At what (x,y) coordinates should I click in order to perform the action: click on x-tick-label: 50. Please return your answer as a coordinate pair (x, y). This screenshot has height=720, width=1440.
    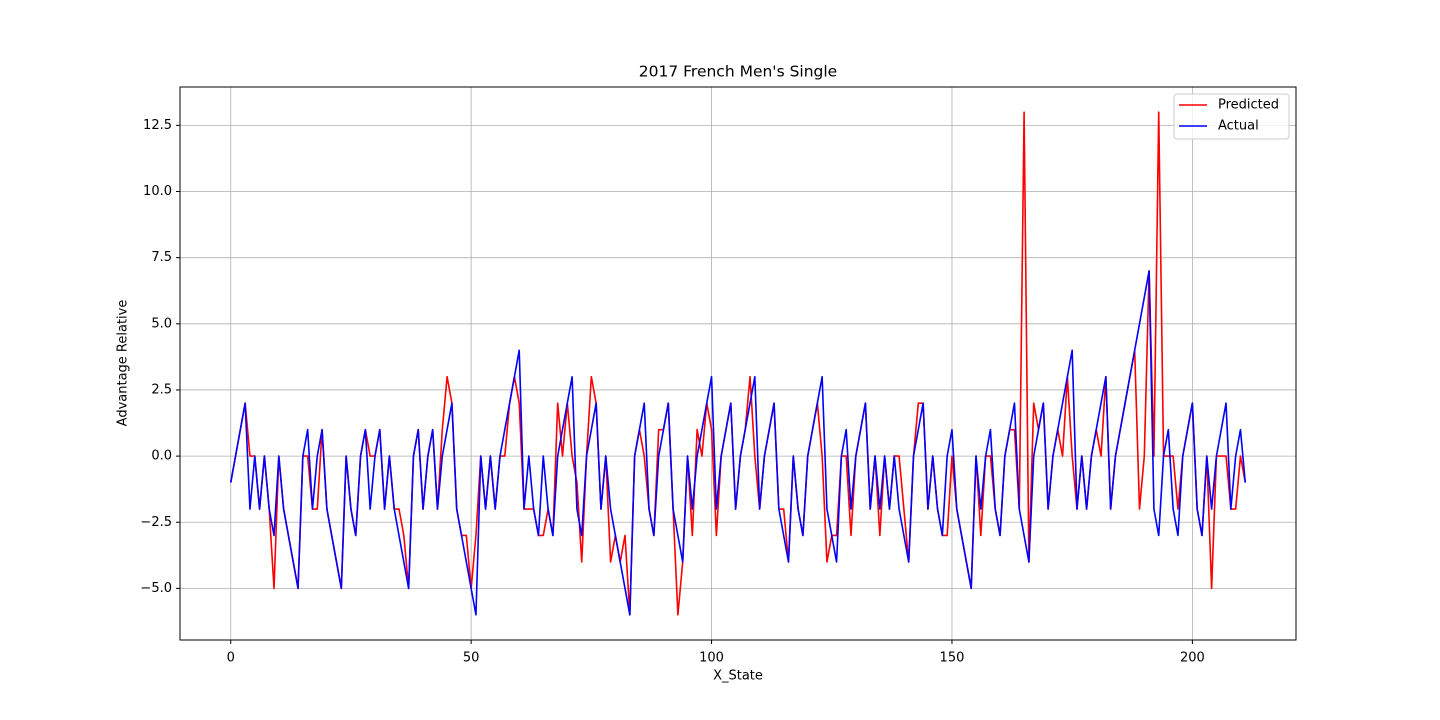
    Looking at the image, I should click on (471, 658).